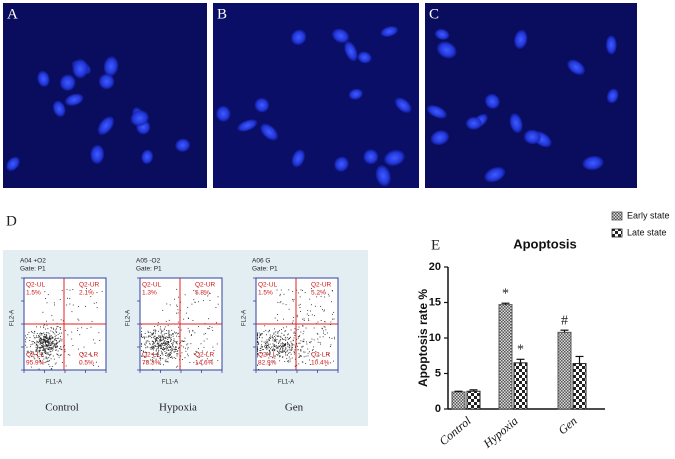 The height and width of the screenshot is (459, 675). What do you see at coordinates (105, 95) in the screenshot?
I see `micrograph` at bounding box center [105, 95].